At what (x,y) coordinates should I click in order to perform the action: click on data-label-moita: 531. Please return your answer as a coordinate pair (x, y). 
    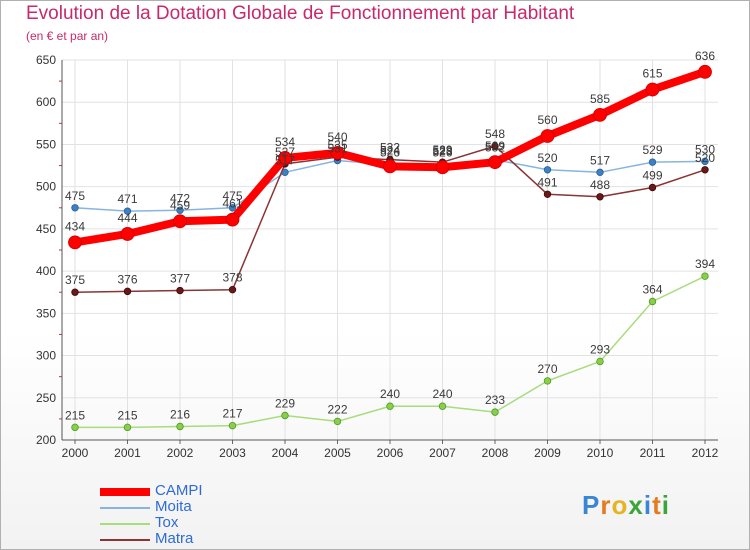
    Looking at the image, I should click on (337, 148).